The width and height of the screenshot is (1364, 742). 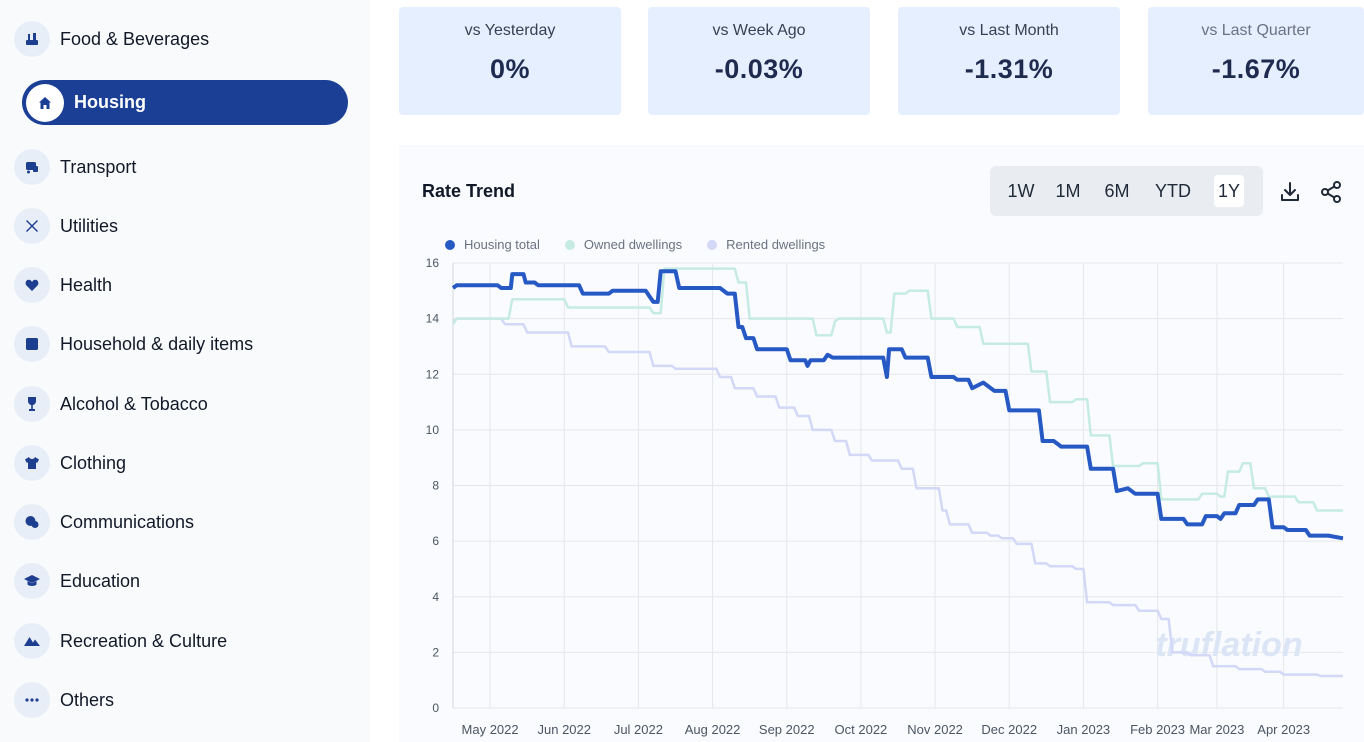 I want to click on y-tick-label: 4, so click(x=435, y=597).